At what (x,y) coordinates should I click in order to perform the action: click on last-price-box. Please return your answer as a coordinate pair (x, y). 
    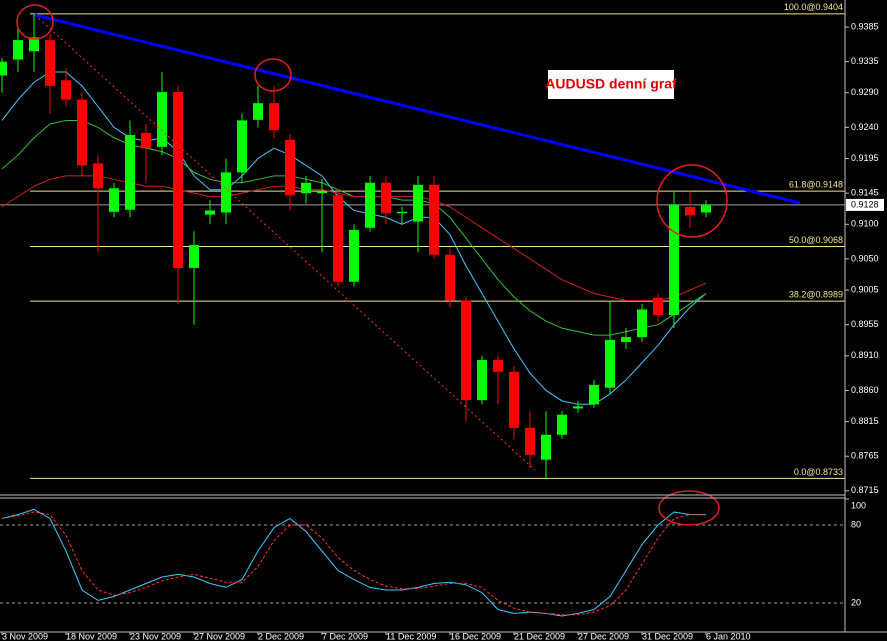
    Looking at the image, I should click on (865, 204).